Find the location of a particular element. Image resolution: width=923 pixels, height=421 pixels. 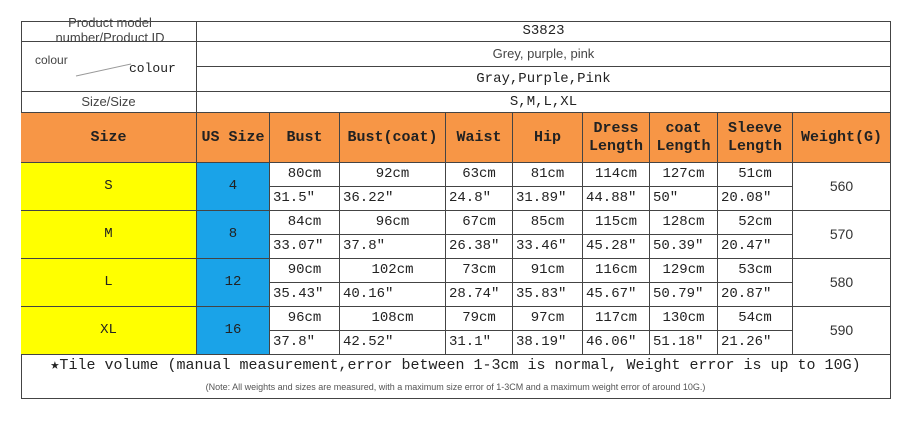

inch-cell: 33.46″ is located at coordinates (548, 247).